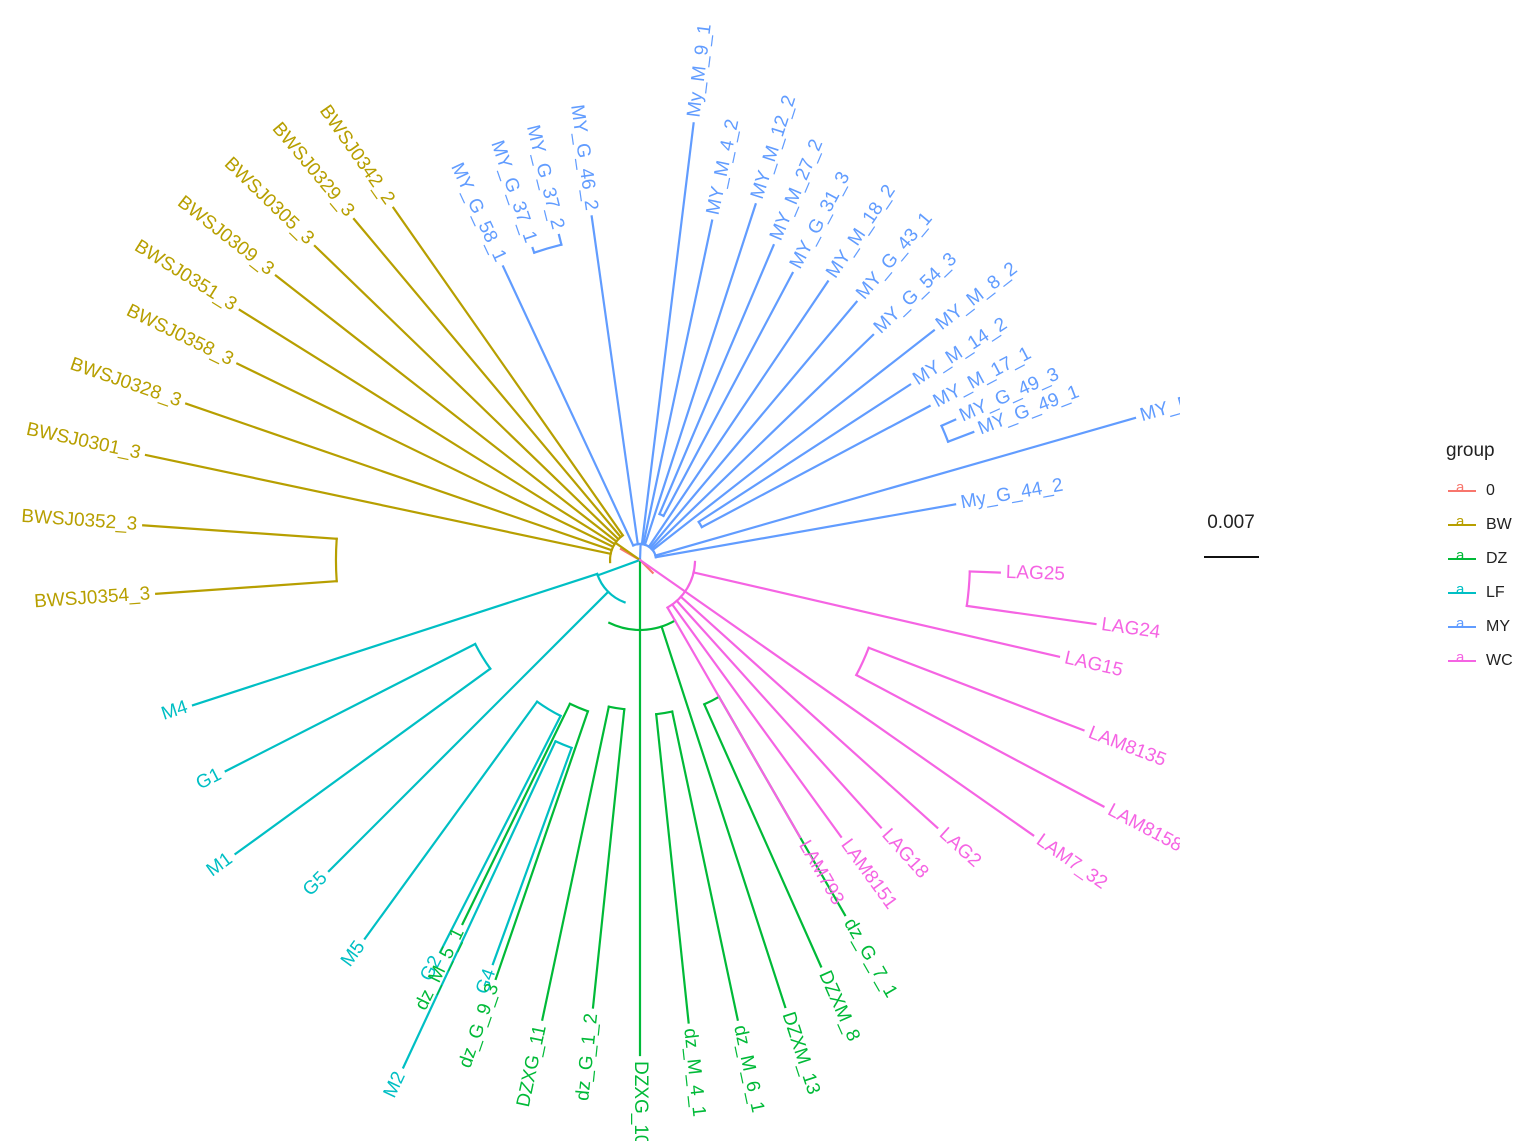 The image size is (1524, 1141). I want to click on tip-label: M5, so click(353, 954).